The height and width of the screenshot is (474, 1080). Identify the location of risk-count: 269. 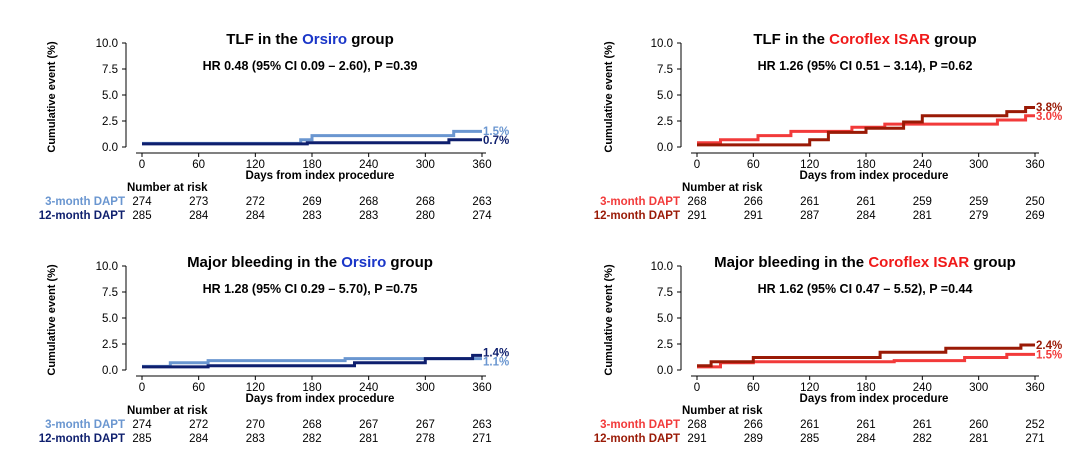
(1034, 216).